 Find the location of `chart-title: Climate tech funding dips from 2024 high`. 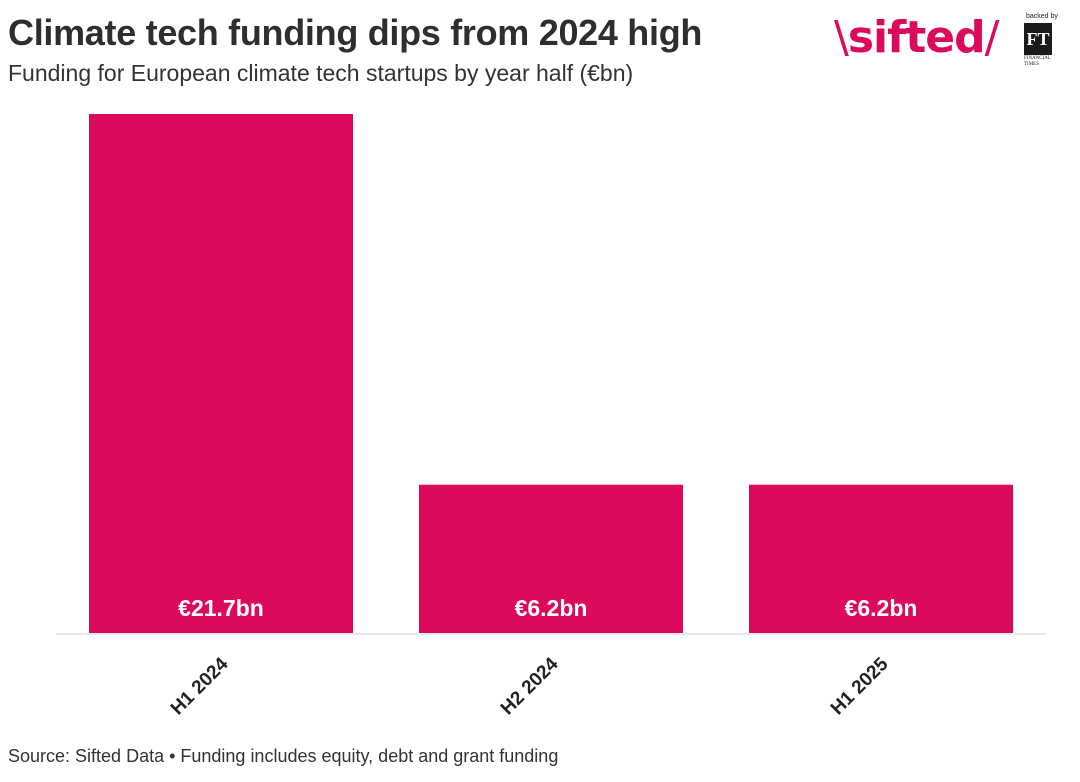

chart-title: Climate tech funding dips from 2024 high is located at coordinates (355, 32).